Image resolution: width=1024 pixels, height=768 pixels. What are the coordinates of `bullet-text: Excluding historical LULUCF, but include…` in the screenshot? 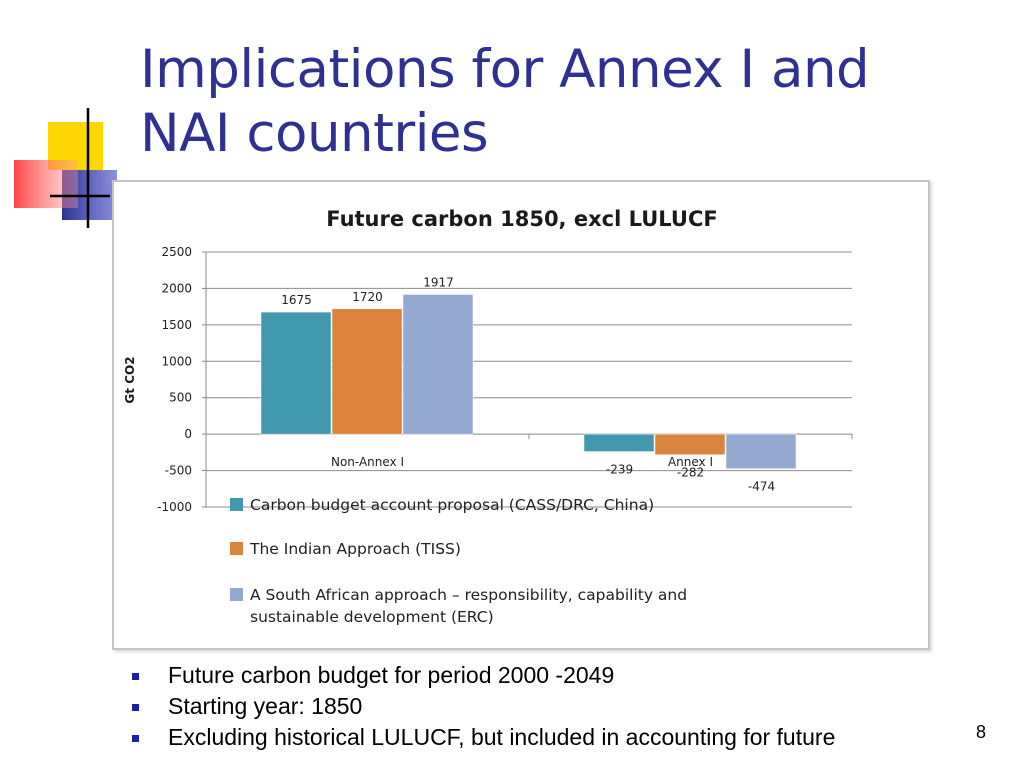 It's located at (502, 737).